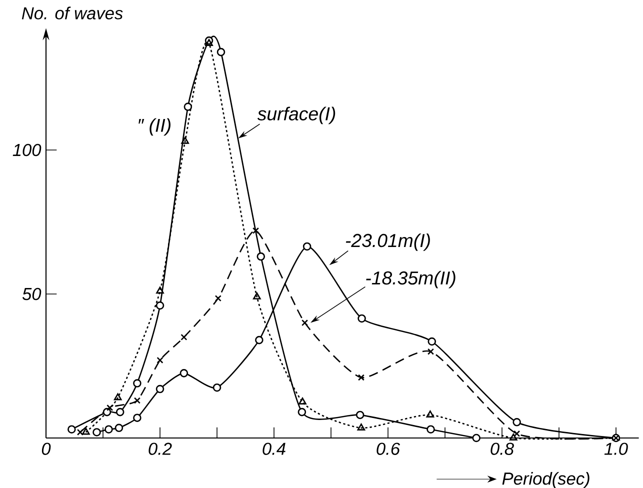 The height and width of the screenshot is (488, 643). I want to click on x-axis-title: Period(sec), so click(546, 480).